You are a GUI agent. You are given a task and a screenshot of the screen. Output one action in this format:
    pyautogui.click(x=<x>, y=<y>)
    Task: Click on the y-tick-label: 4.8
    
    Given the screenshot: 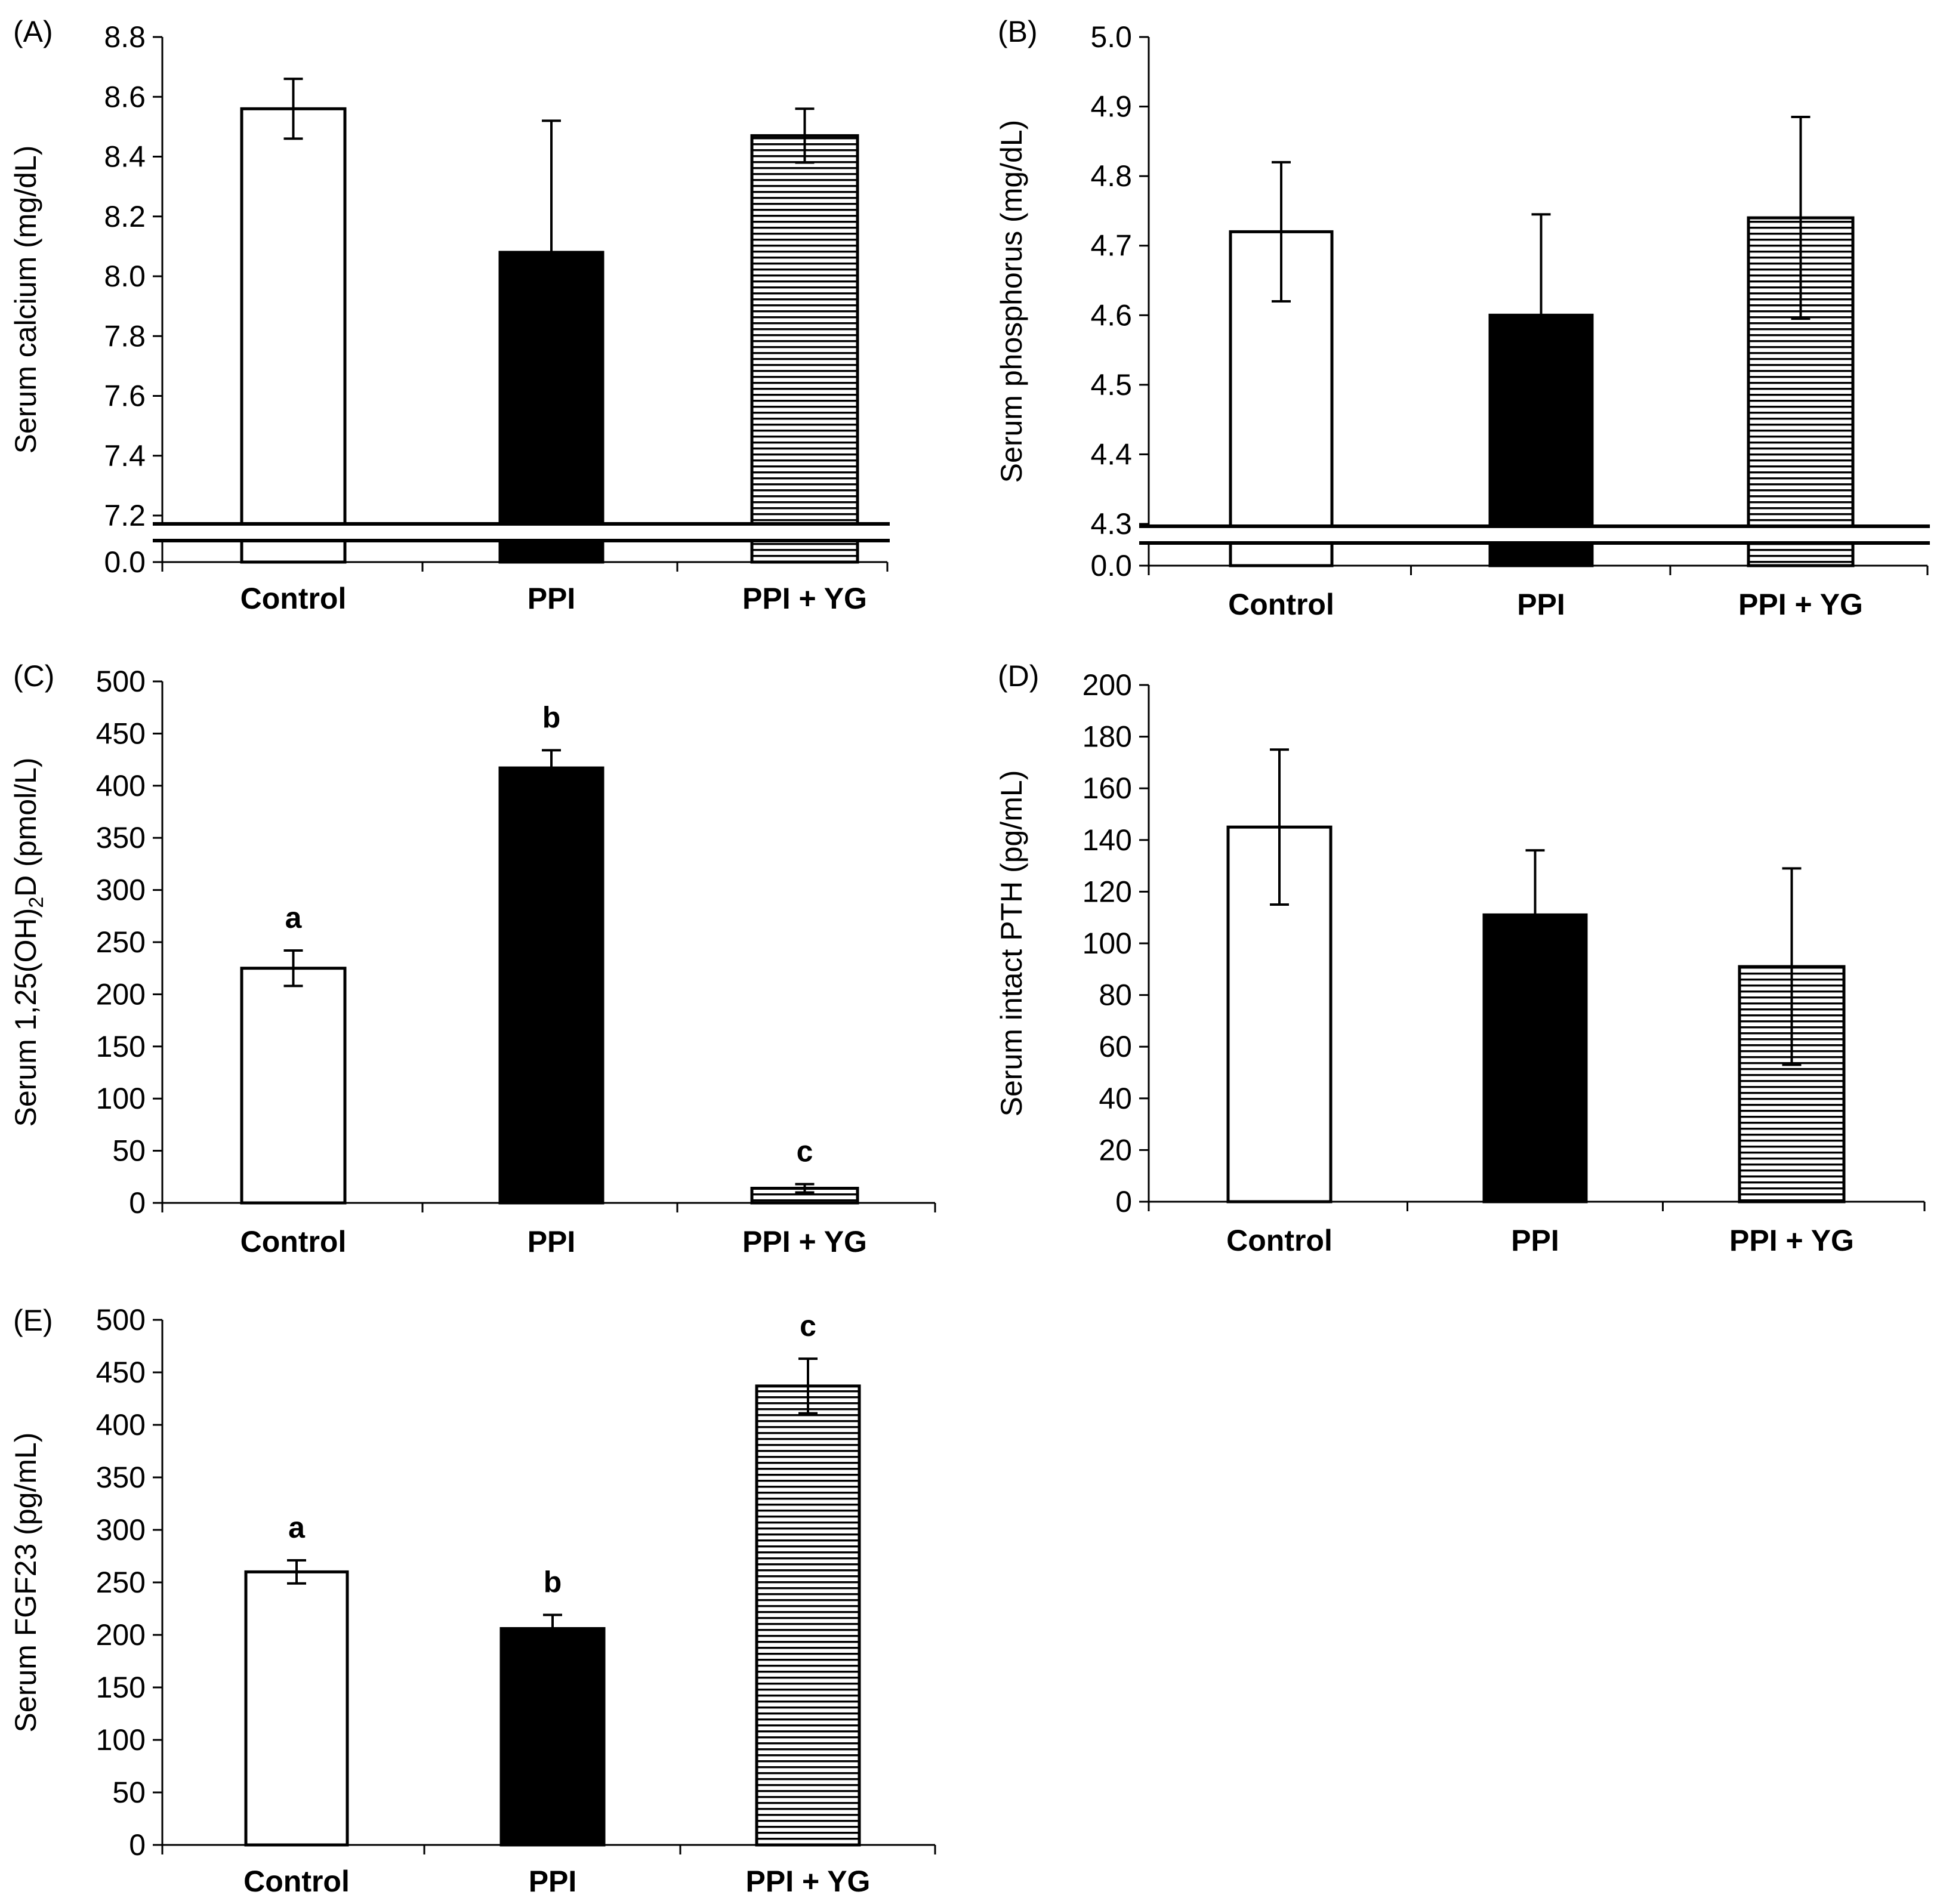 What is the action you would take?
    pyautogui.click(x=1111, y=176)
    